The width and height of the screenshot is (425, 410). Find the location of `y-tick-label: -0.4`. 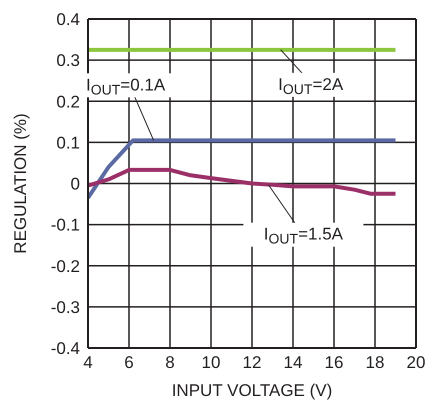

y-tick-label: -0.4 is located at coordinates (65, 348).